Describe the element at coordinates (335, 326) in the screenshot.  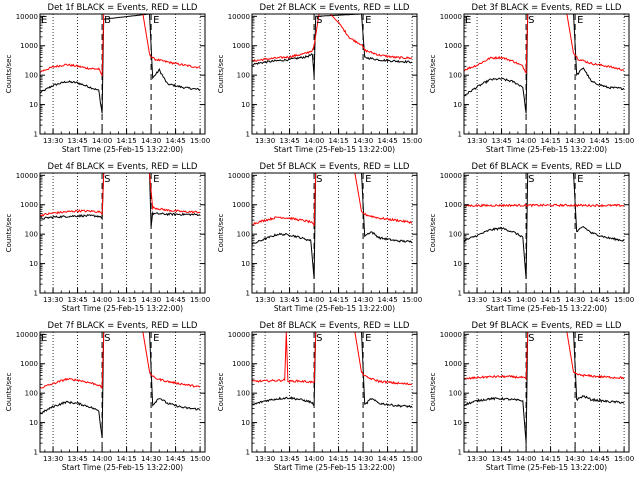
I see `panel-title: Det 8f BLACK = Events, RED = LLD` at that location.